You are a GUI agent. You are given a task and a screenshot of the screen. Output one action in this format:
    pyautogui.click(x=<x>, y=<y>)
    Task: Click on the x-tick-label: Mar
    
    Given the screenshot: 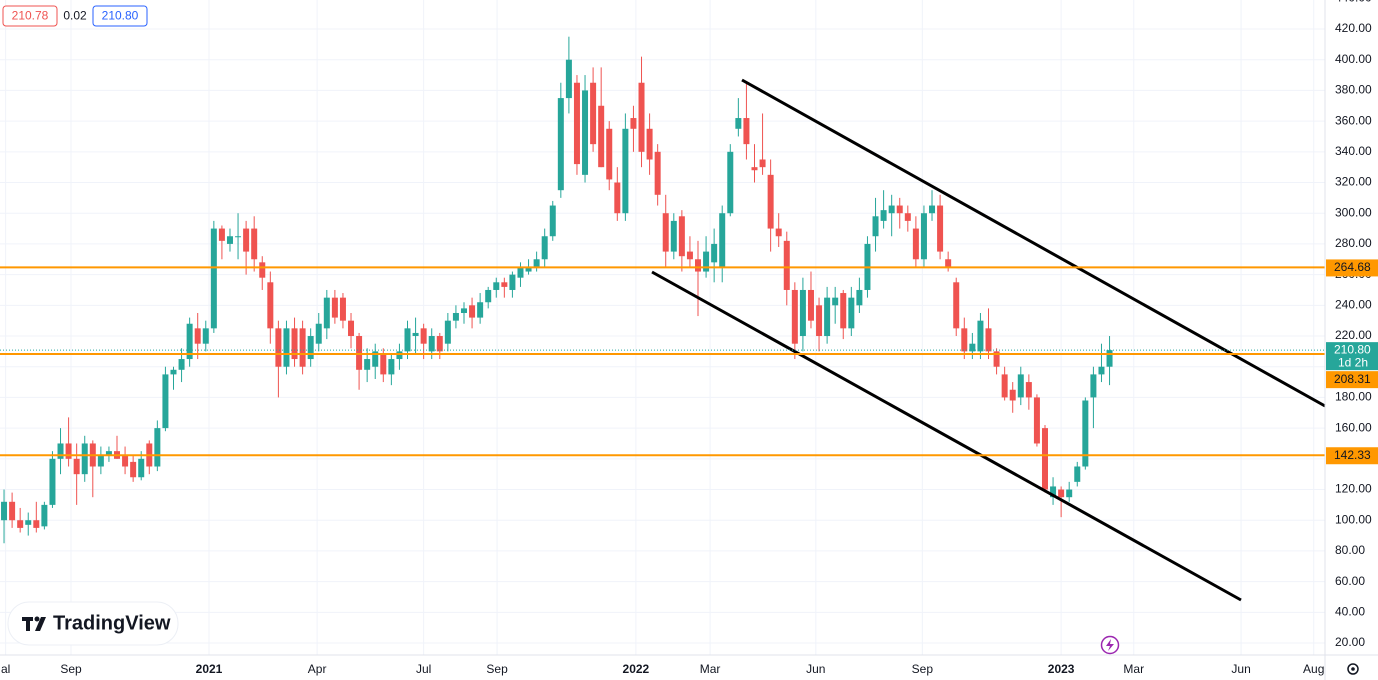 What is the action you would take?
    pyautogui.click(x=710, y=669)
    